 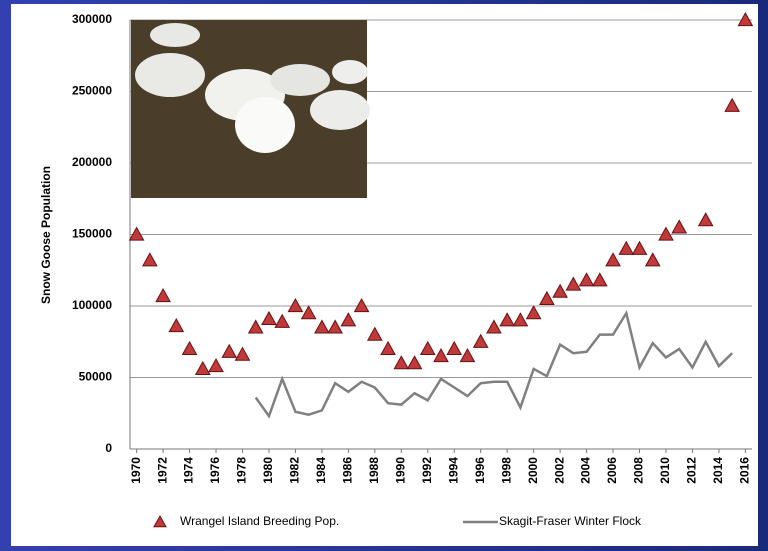 What do you see at coordinates (612, 470) in the screenshot?
I see `x-tick-label: 2006` at bounding box center [612, 470].